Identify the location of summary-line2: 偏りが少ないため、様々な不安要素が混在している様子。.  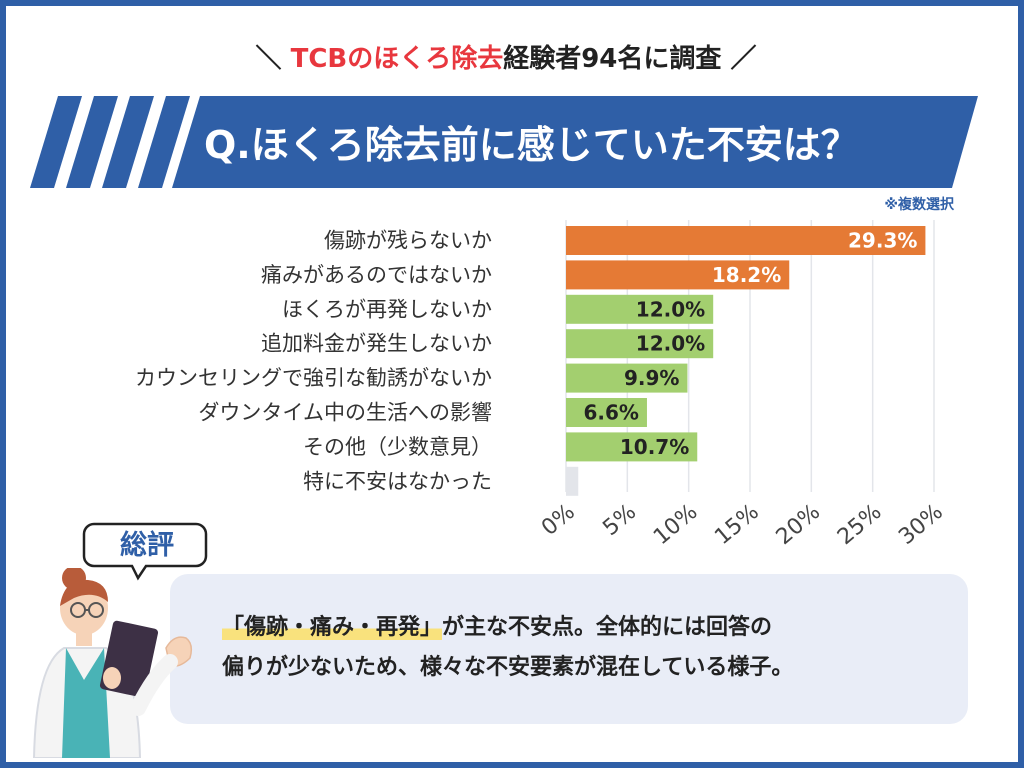
(508, 667).